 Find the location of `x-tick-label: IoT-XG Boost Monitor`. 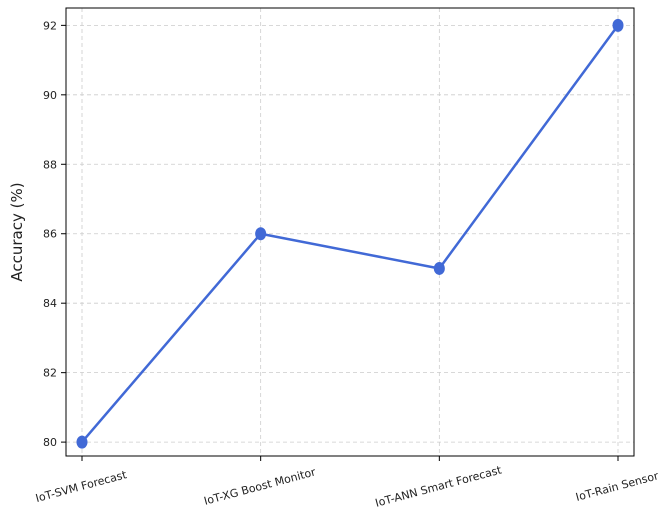

x-tick-label: IoT-XG Boost Monitor is located at coordinates (260, 486).